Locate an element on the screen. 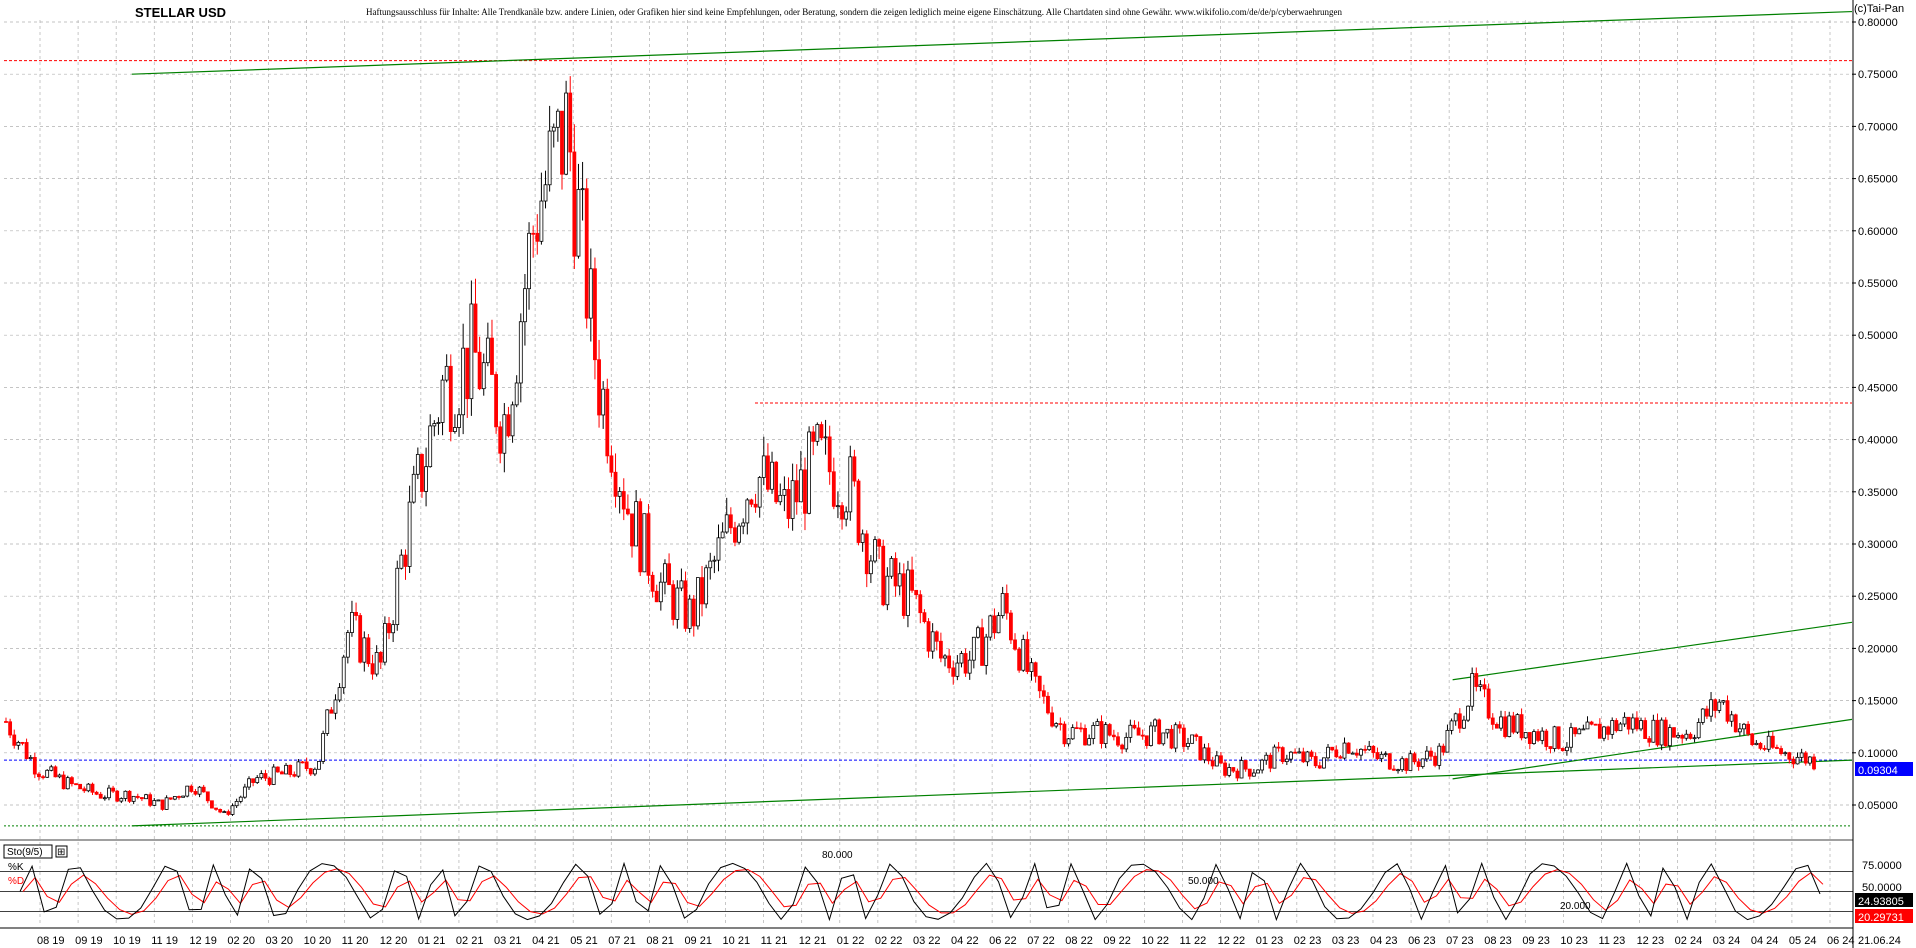 This screenshot has height=948, width=1916. copyright-label: (c)Tai-Pan is located at coordinates (1879, 9).